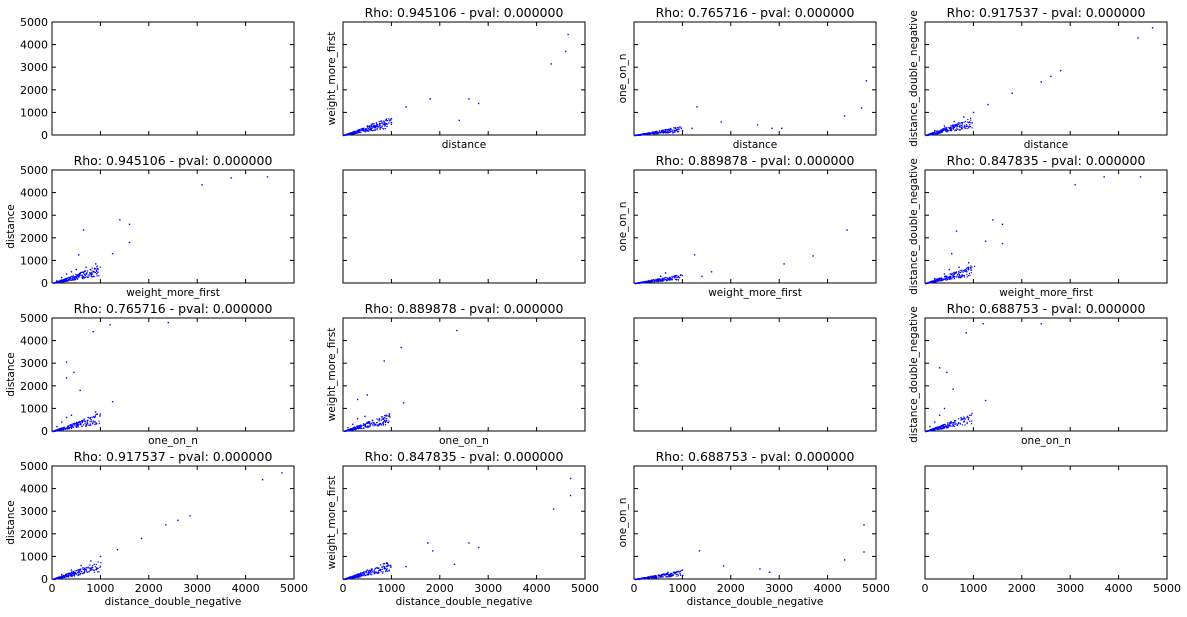 The width and height of the screenshot is (1187, 617). Describe the element at coordinates (464, 12) in the screenshot. I see `subplot-title: Rho: 0.945106 - pval: 0.000000` at that location.